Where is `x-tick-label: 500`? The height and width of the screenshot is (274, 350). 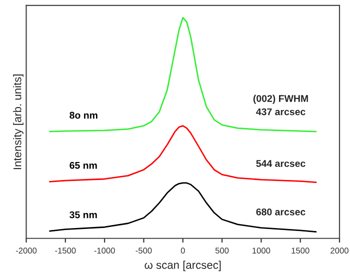
x-tick-label: 500 is located at coordinates (222, 251).